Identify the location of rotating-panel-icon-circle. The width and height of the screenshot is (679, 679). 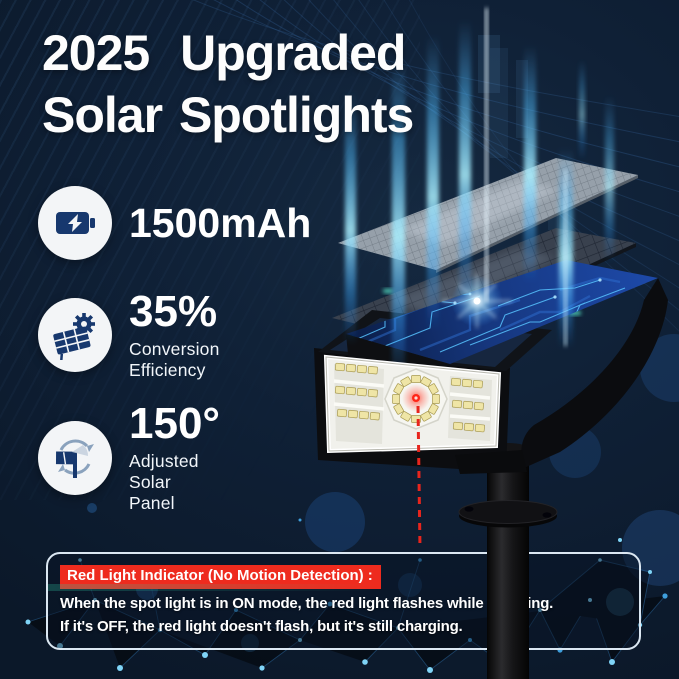
(75, 457).